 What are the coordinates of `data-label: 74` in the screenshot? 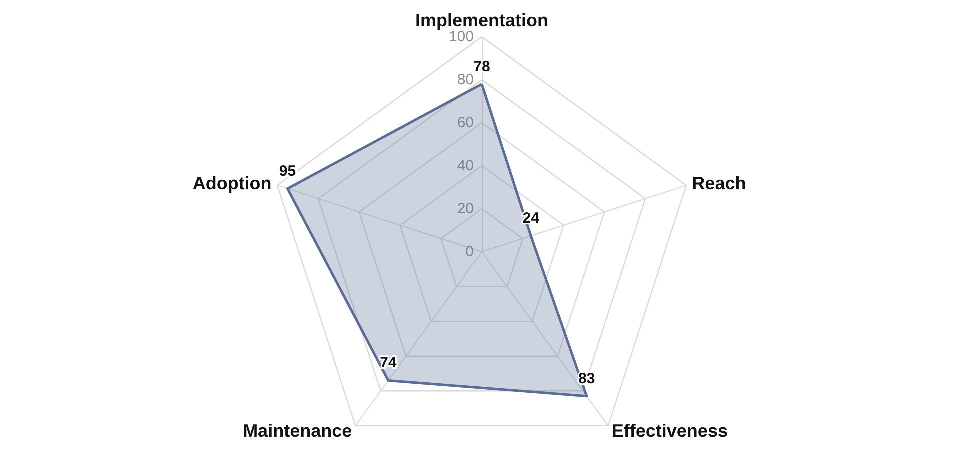 It's located at (389, 363).